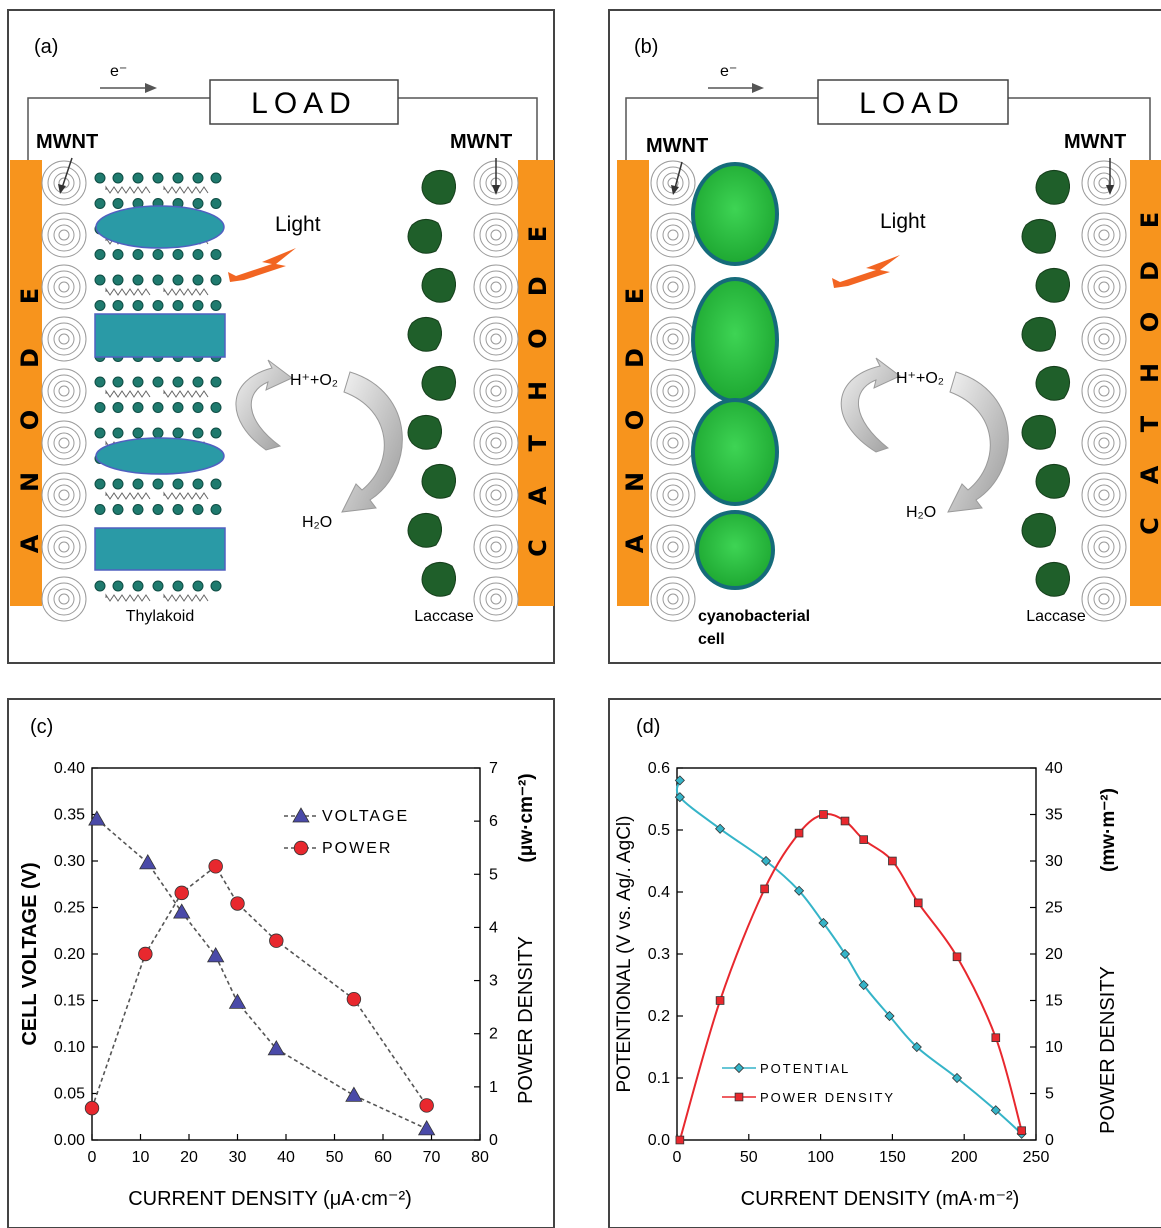 This screenshot has width=1161, height=1228. Describe the element at coordinates (1054, 768) in the screenshot. I see `y-right-tick-label: 40` at that location.